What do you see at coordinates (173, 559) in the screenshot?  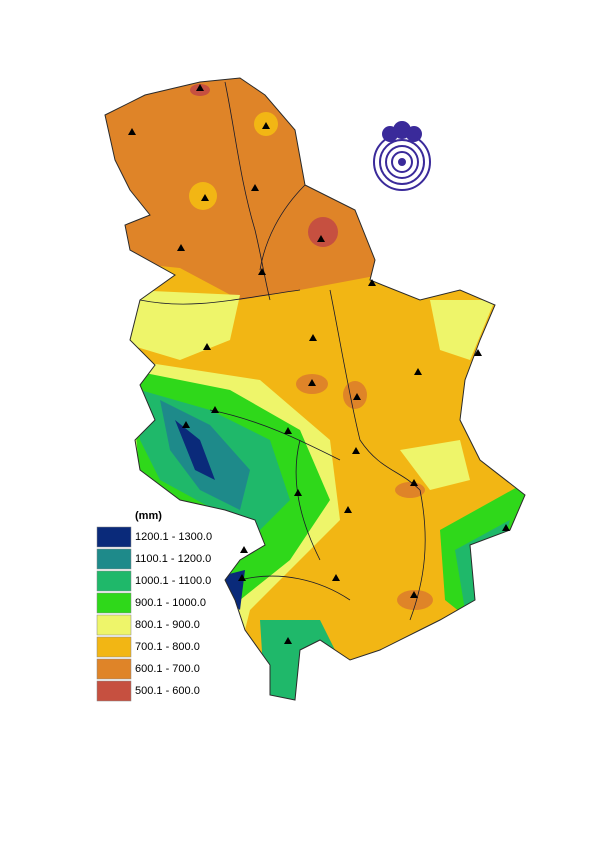 I see `legend-label: 1100.1 - 1200.0` at bounding box center [173, 559].